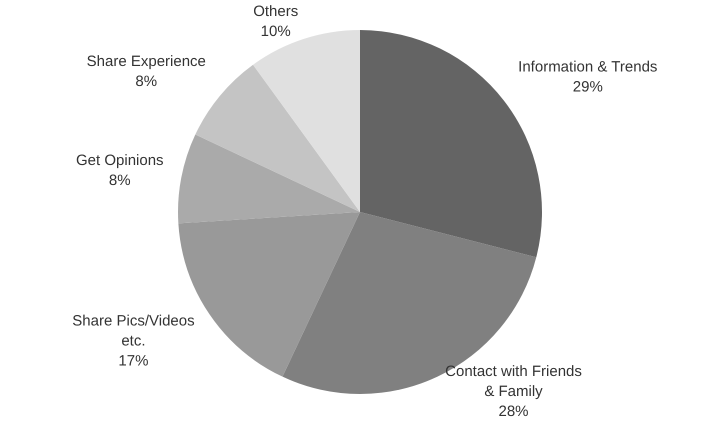 The height and width of the screenshot is (424, 720). What do you see at coordinates (275, 31) in the screenshot?
I see `data-label: 10%` at bounding box center [275, 31].